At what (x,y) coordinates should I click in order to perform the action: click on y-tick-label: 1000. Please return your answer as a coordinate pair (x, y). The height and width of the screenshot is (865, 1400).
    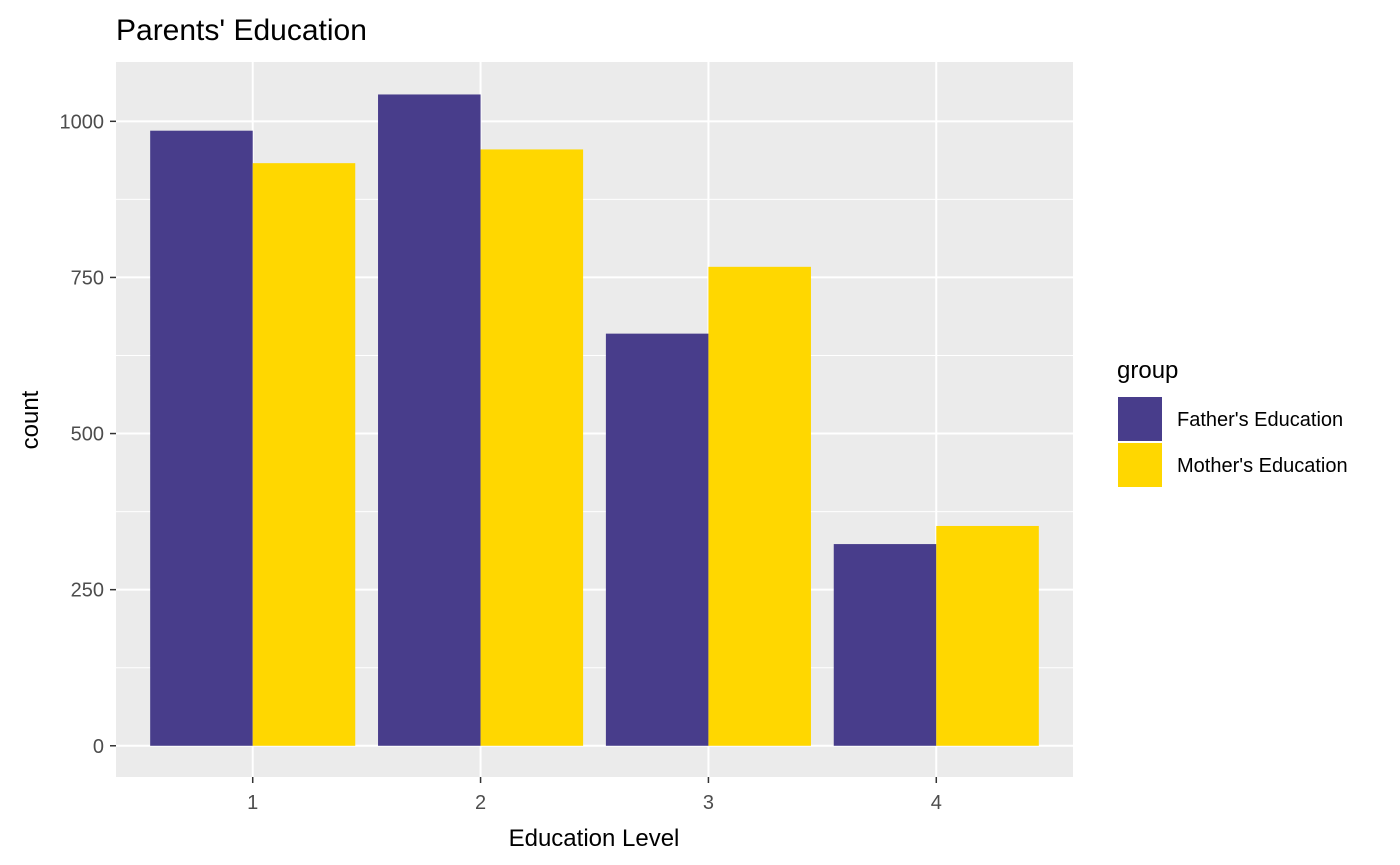
    Looking at the image, I should click on (82, 122).